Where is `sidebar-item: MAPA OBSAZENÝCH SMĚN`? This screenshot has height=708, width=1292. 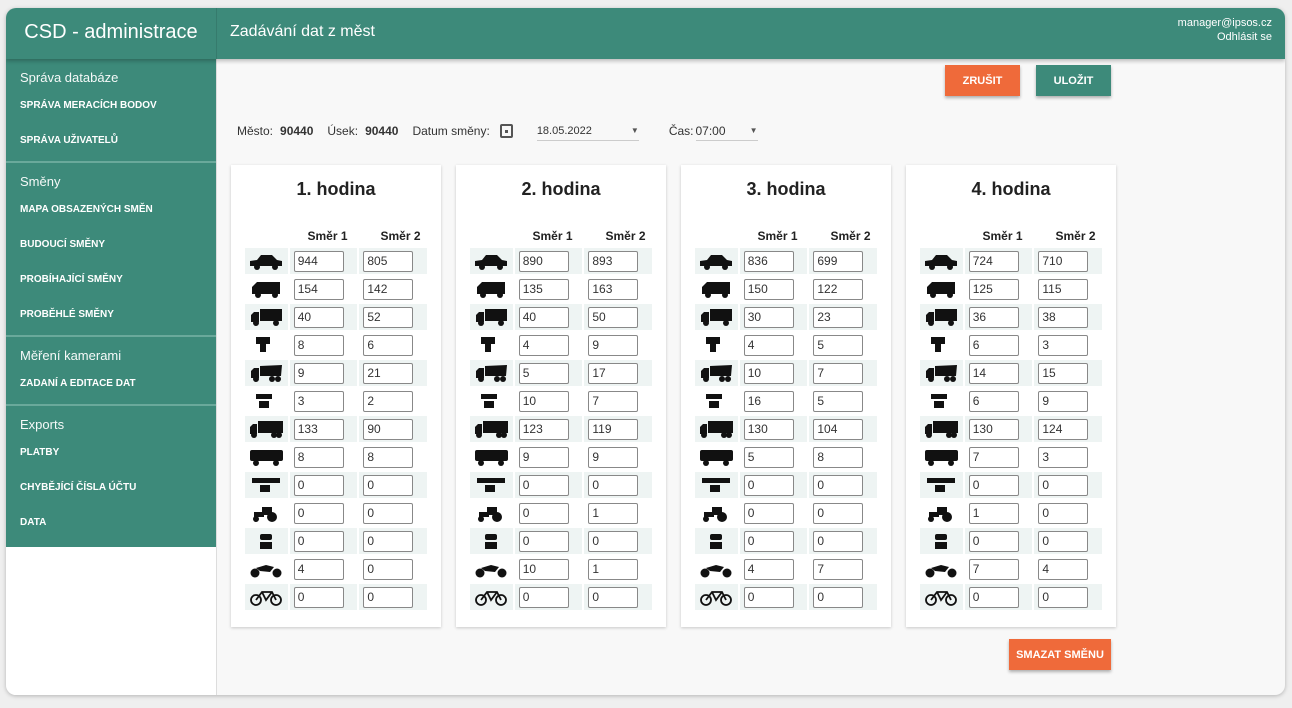
sidebar-item: MAPA OBSAZENÝCH SMĚN is located at coordinates (86, 209).